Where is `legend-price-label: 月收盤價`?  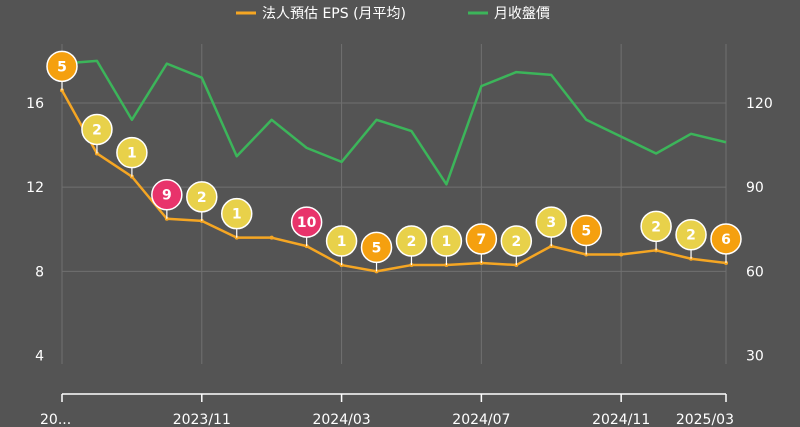 legend-price-label: 月收盤價 is located at coordinates (522, 13).